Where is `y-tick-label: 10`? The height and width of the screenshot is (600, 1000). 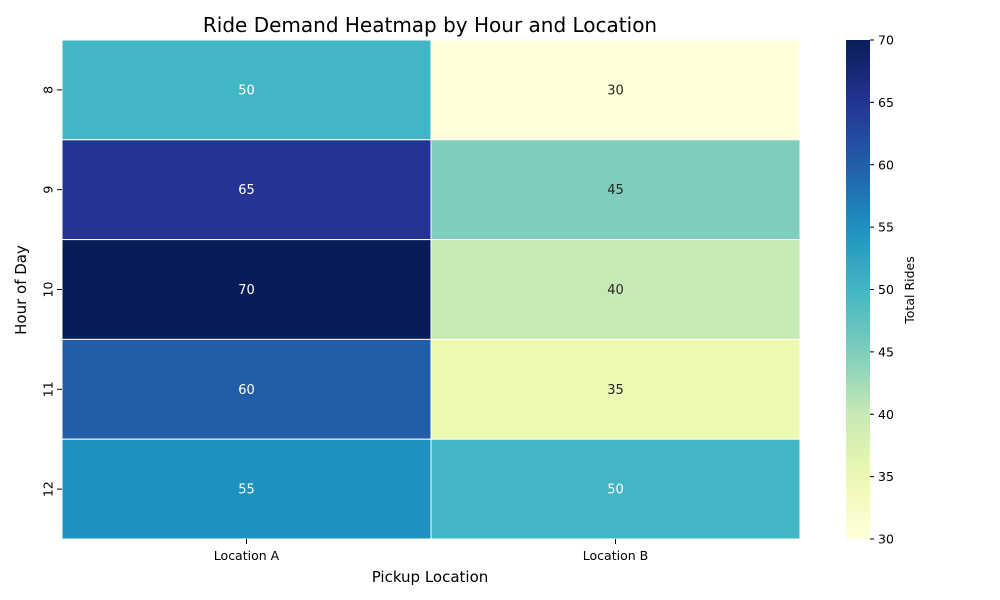 y-tick-label: 10 is located at coordinates (47, 290).